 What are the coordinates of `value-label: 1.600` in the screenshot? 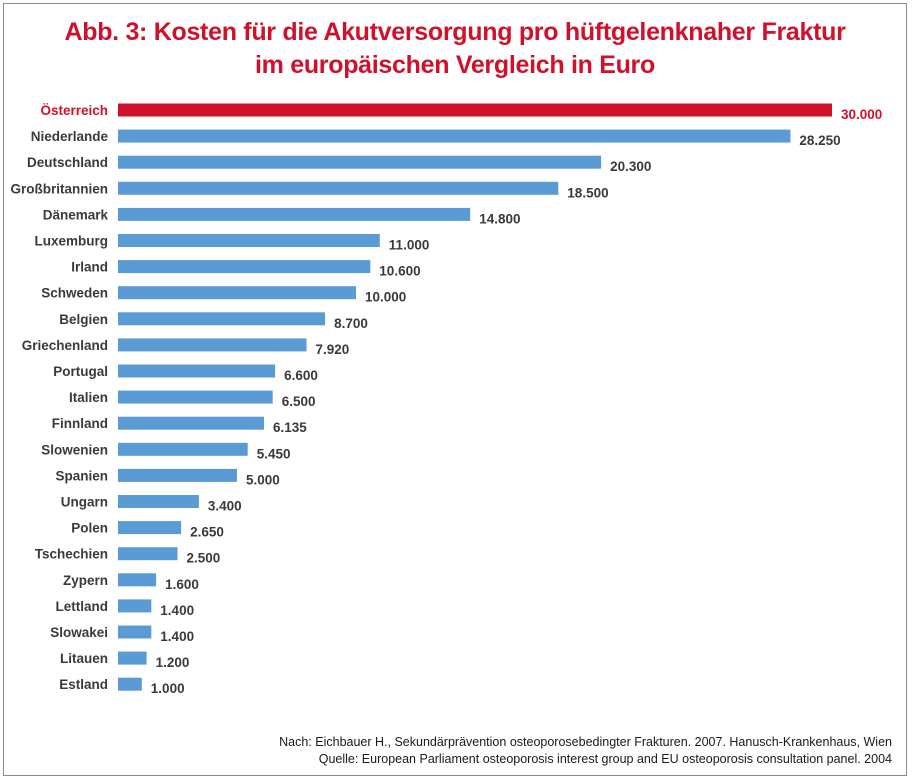 It's located at (182, 584).